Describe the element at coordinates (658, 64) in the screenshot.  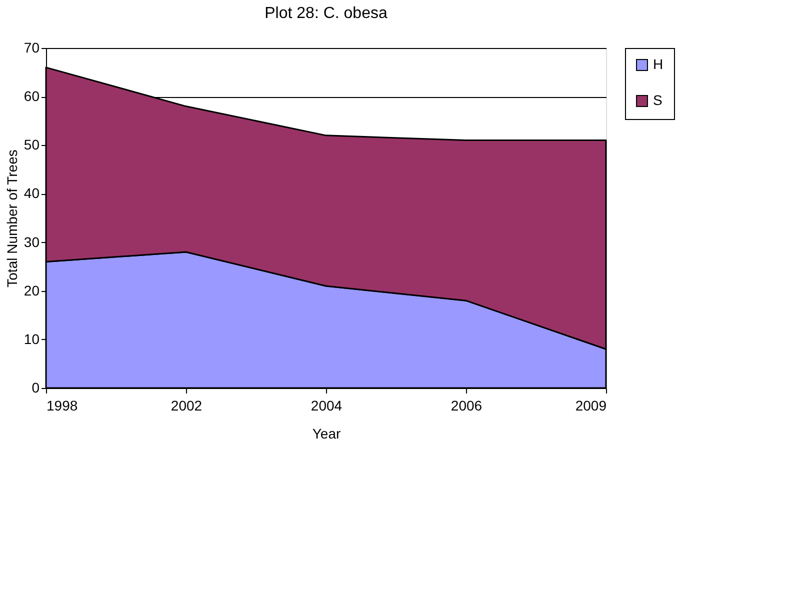
I see `legend-label: H` at that location.